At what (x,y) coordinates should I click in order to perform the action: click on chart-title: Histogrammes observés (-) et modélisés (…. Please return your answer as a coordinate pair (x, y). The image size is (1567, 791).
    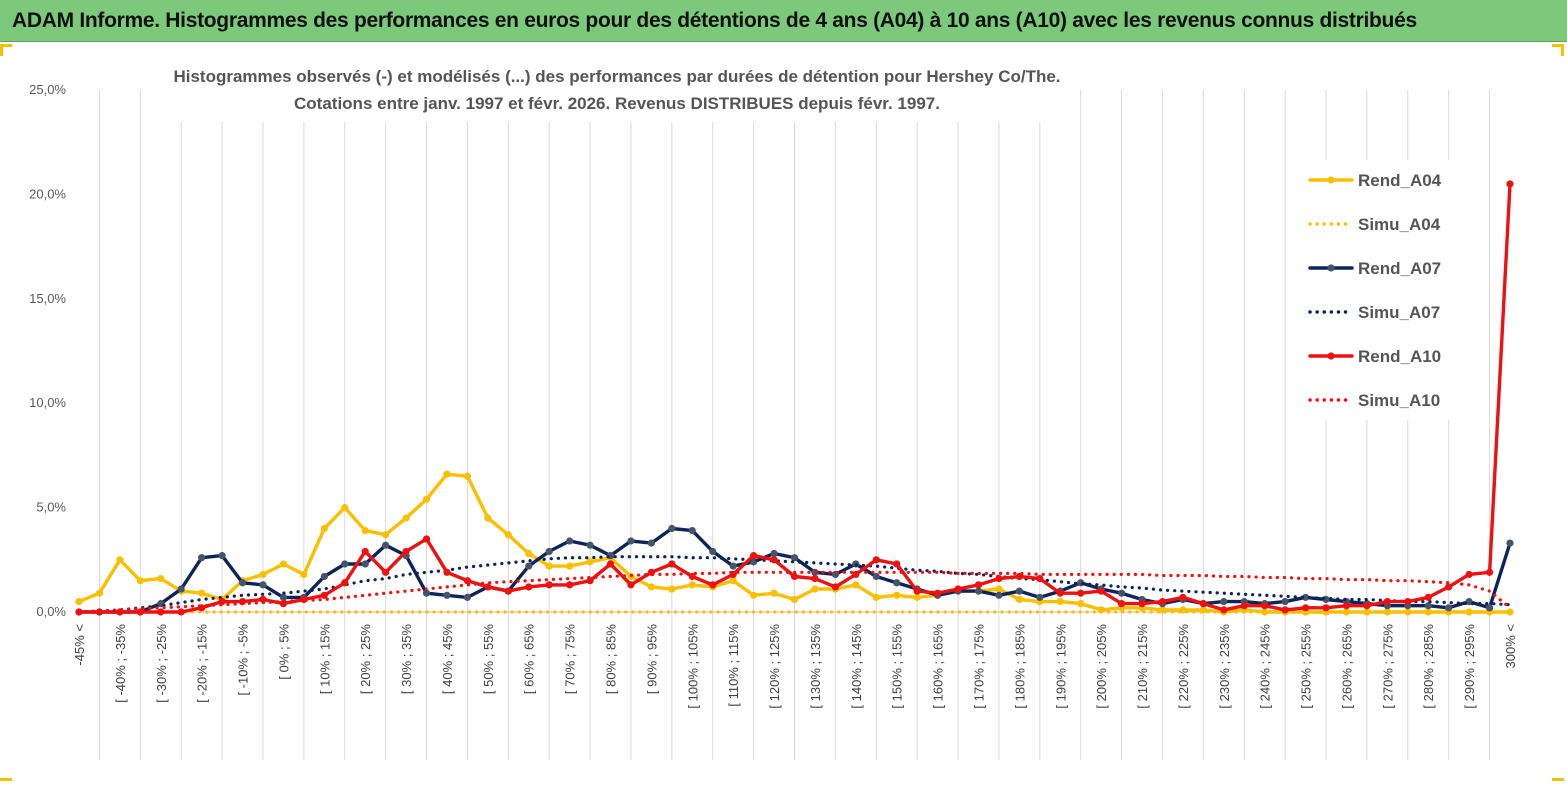
    Looking at the image, I should click on (616, 76).